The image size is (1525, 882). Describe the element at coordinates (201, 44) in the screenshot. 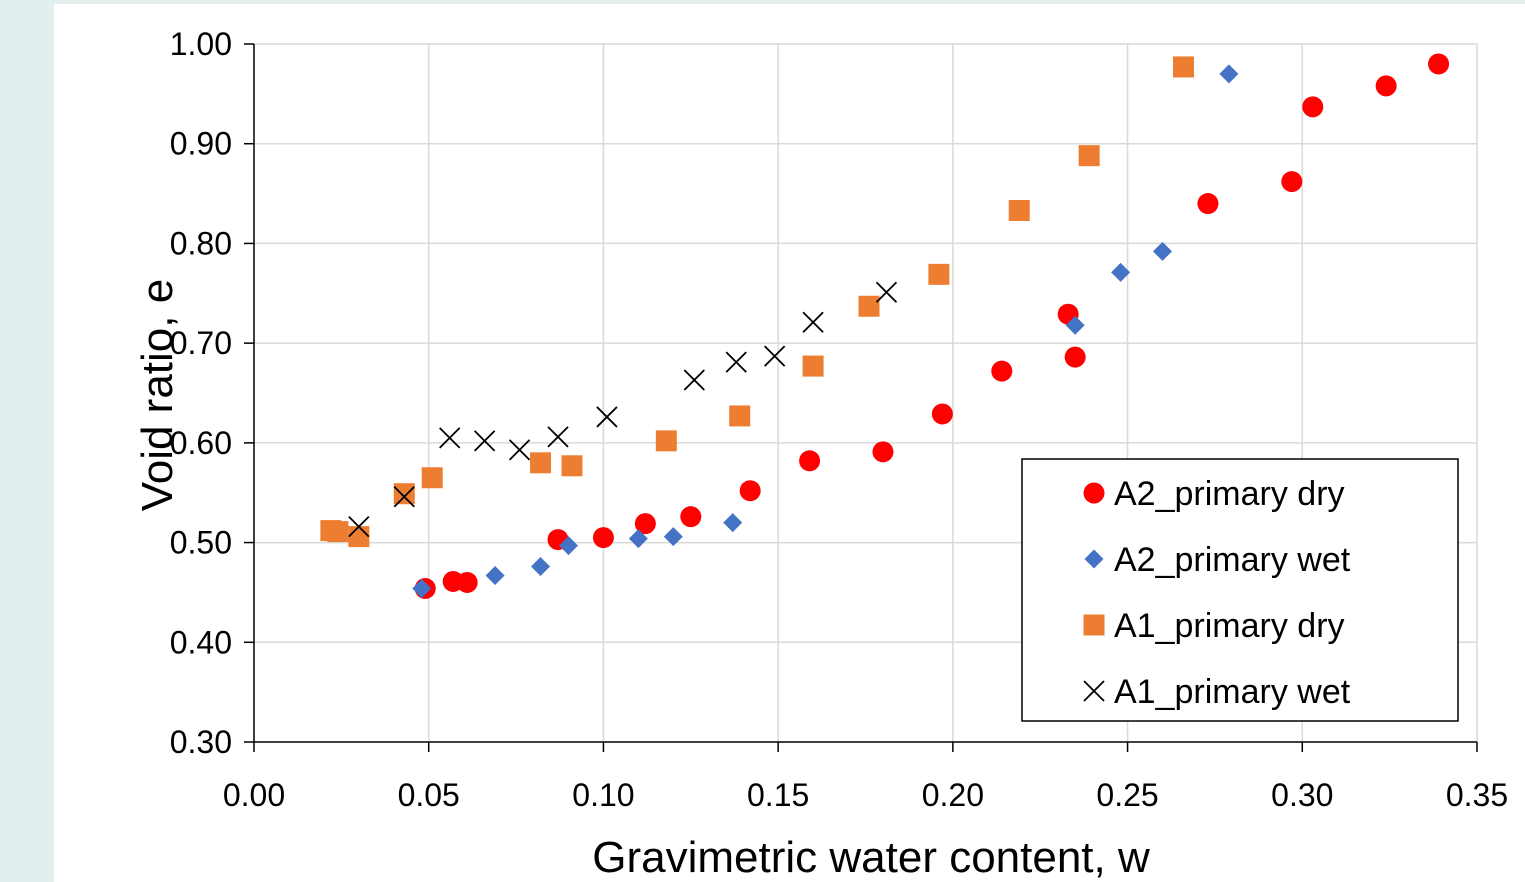

I see `y-tick-label: 1.00` at that location.